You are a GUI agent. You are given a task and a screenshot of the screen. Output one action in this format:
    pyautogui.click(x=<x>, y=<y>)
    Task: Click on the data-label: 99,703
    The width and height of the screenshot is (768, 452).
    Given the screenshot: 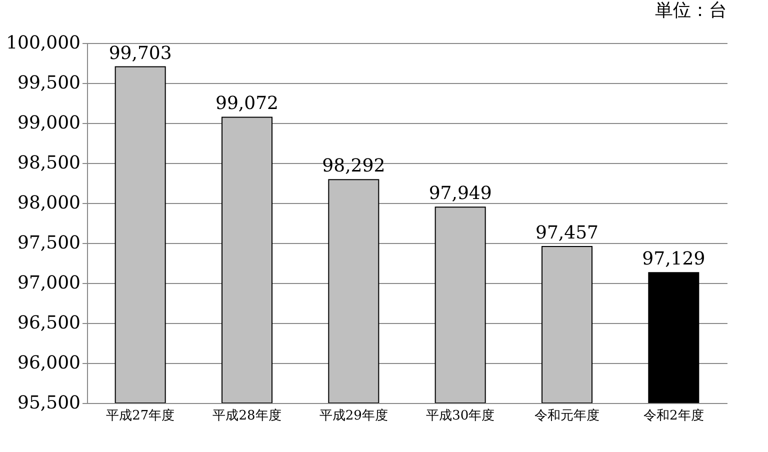 What is the action you would take?
    pyautogui.click(x=140, y=53)
    